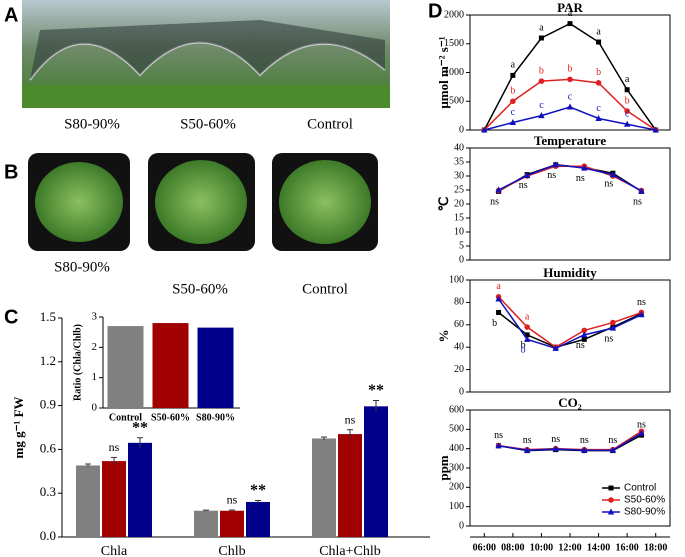 This screenshot has height=557, width=685. I want to click on y-tick-label: 0.3, so click(48, 491).